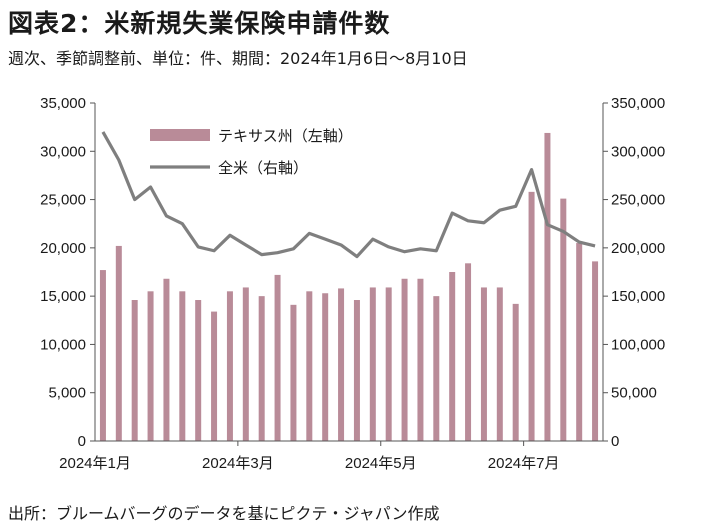  Describe the element at coordinates (63, 103) in the screenshot. I see `y-left-tick-label-7: 35,000` at that location.